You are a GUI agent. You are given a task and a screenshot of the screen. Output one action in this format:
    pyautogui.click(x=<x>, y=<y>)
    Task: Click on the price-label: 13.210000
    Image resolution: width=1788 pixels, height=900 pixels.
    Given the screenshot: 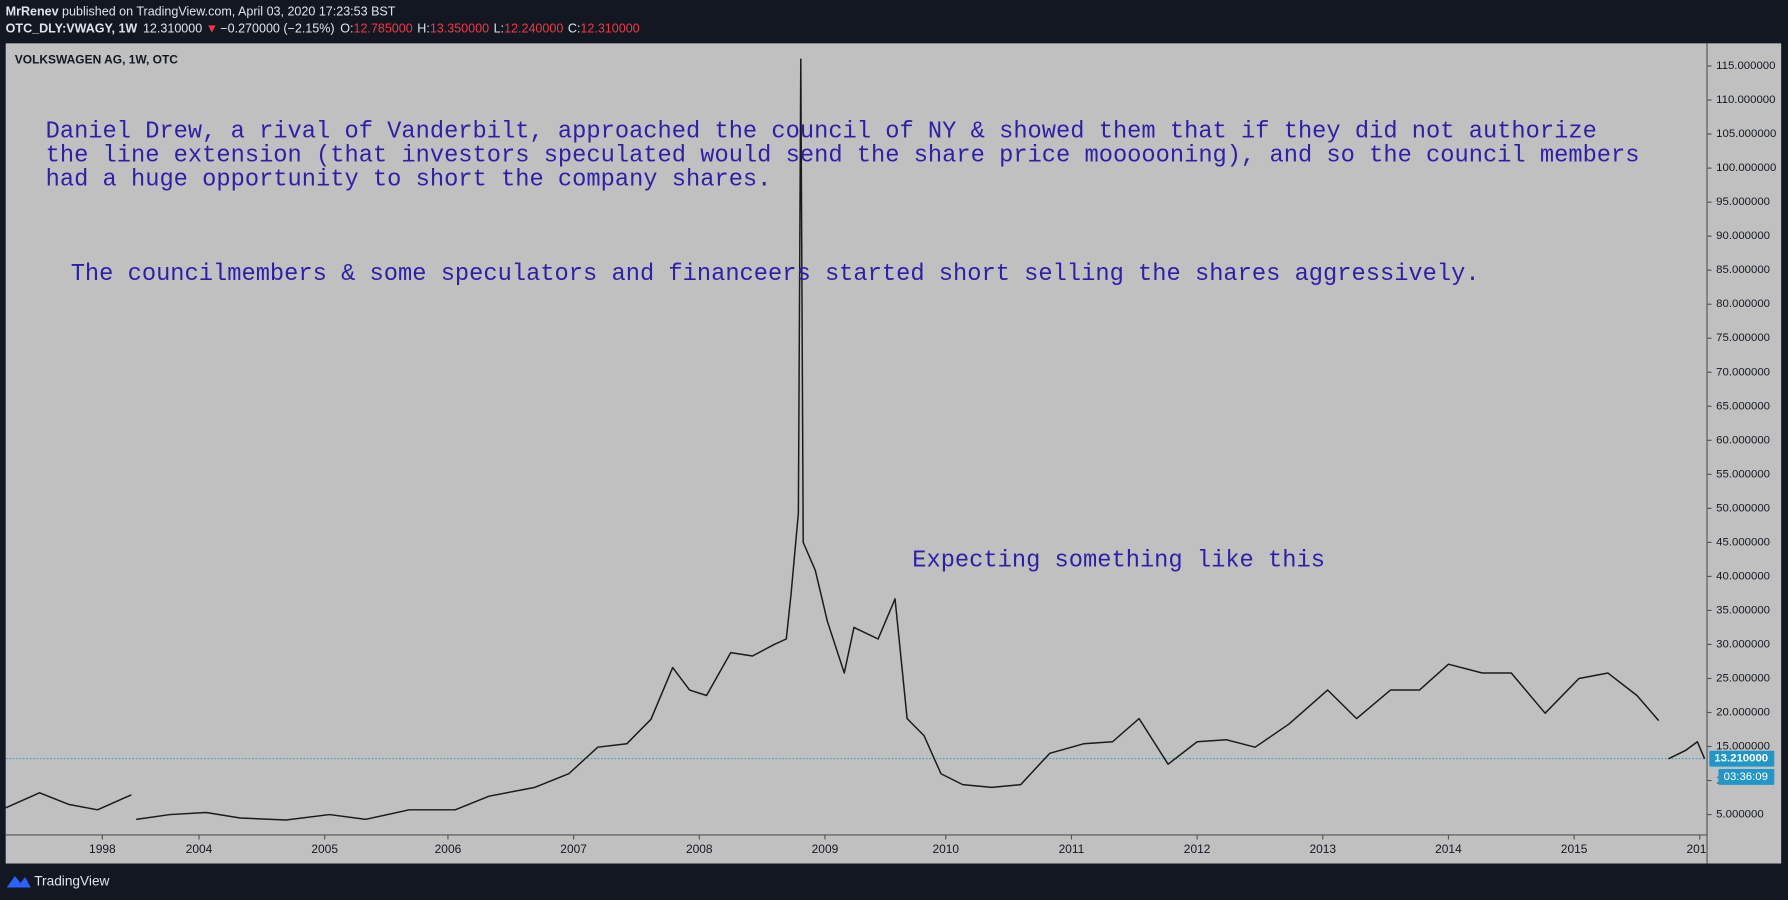 What is the action you would take?
    pyautogui.click(x=1741, y=759)
    